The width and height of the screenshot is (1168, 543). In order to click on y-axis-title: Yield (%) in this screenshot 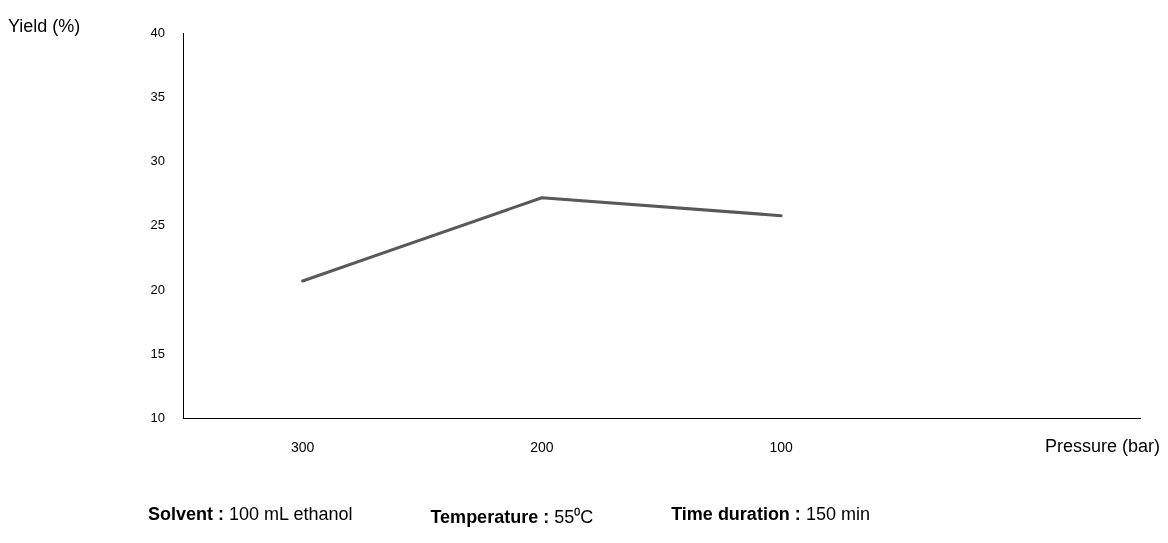, I will do `click(44, 26)`.